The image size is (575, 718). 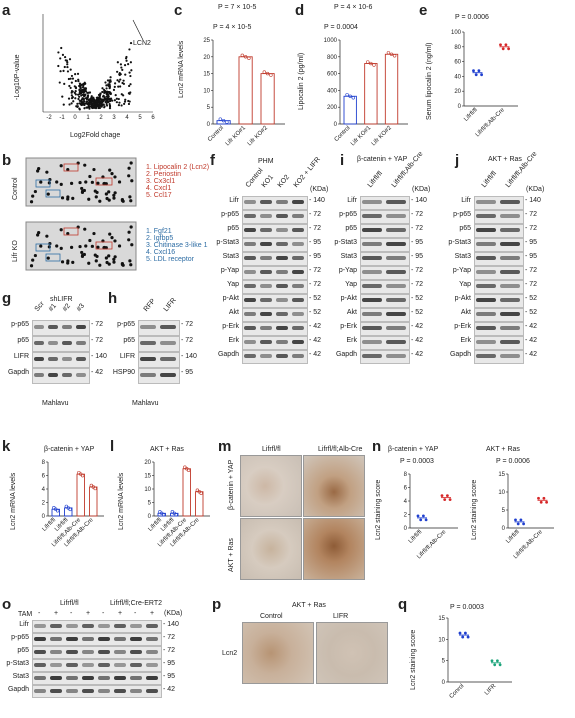 What do you see at coordinates (80, 495) in the screenshot?
I see `chart-k-bar` at bounding box center [80, 495].